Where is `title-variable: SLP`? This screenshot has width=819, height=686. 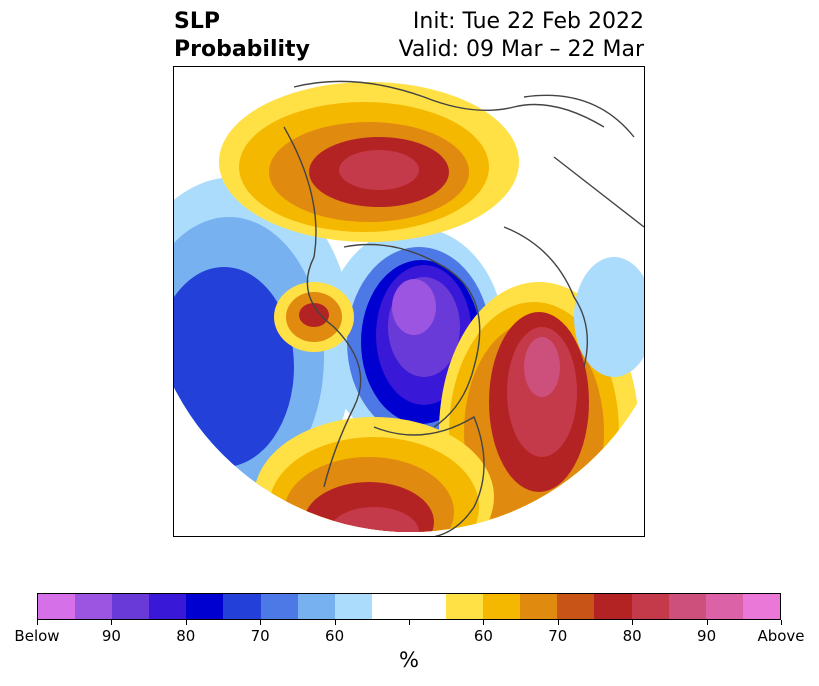 title-variable: SLP is located at coordinates (197, 21).